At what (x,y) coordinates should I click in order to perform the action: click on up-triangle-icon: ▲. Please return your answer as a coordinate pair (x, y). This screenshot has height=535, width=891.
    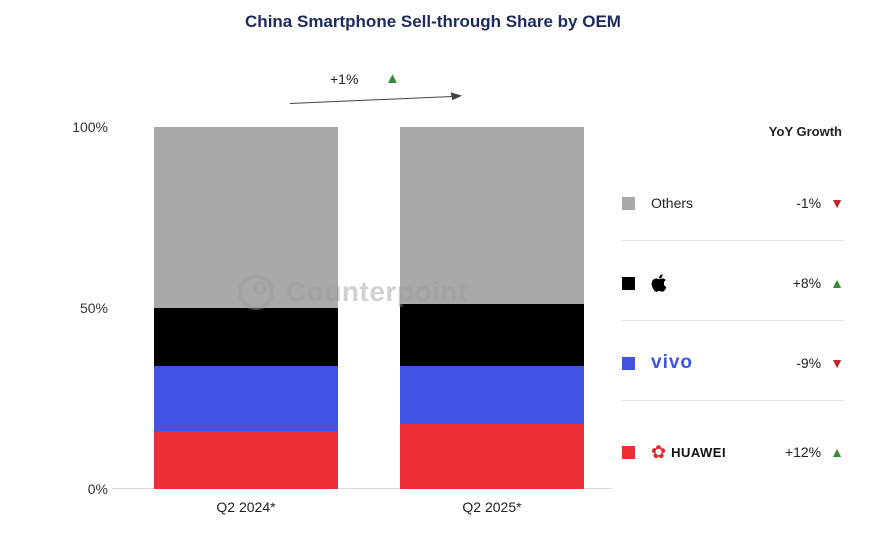
    Looking at the image, I should click on (392, 78).